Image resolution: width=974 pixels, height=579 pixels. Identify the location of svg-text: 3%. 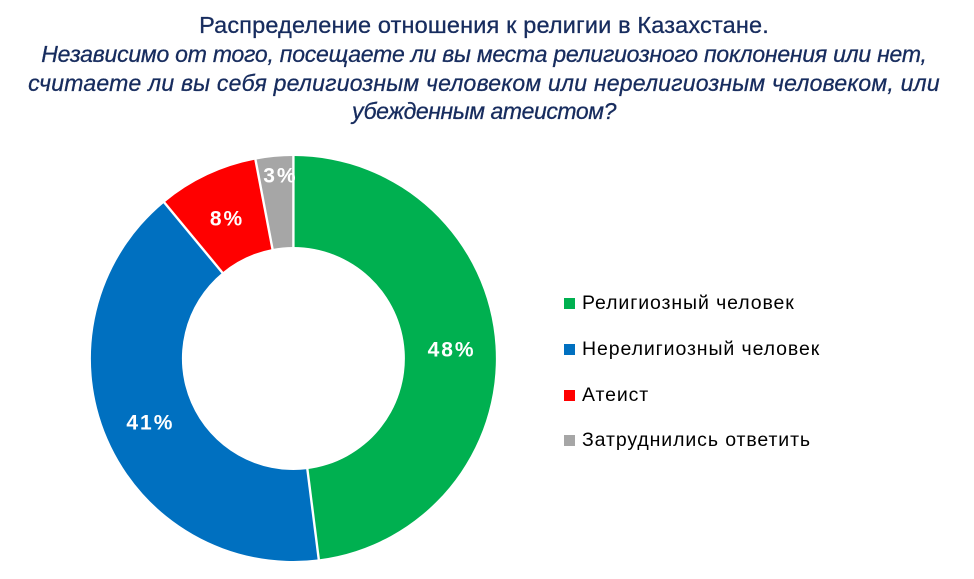
(280, 176).